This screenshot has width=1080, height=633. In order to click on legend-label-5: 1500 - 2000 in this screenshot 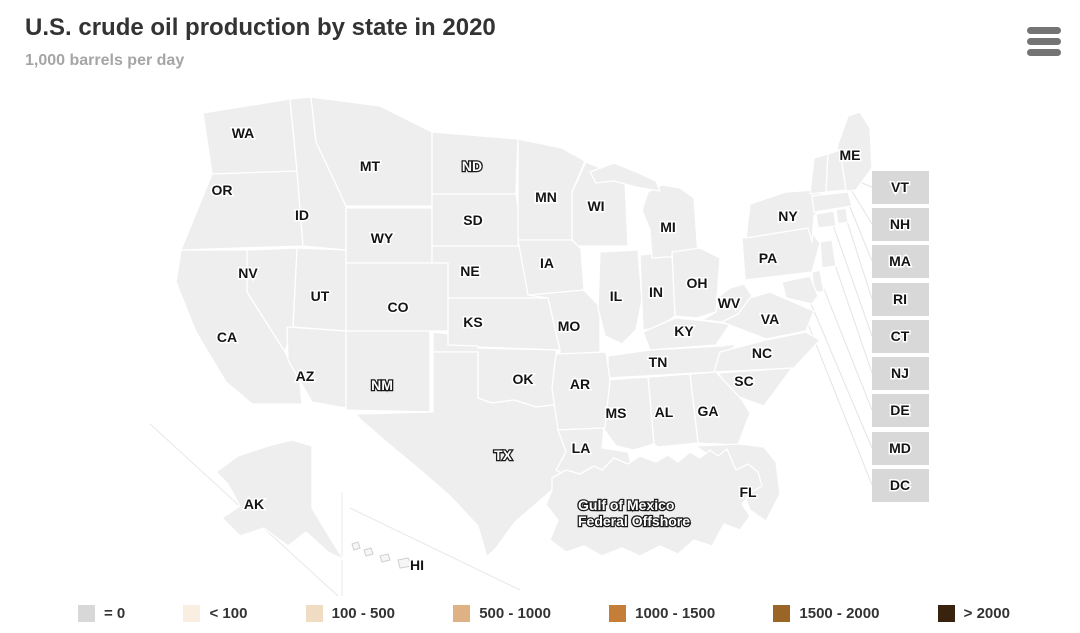, I will do `click(839, 613)`.